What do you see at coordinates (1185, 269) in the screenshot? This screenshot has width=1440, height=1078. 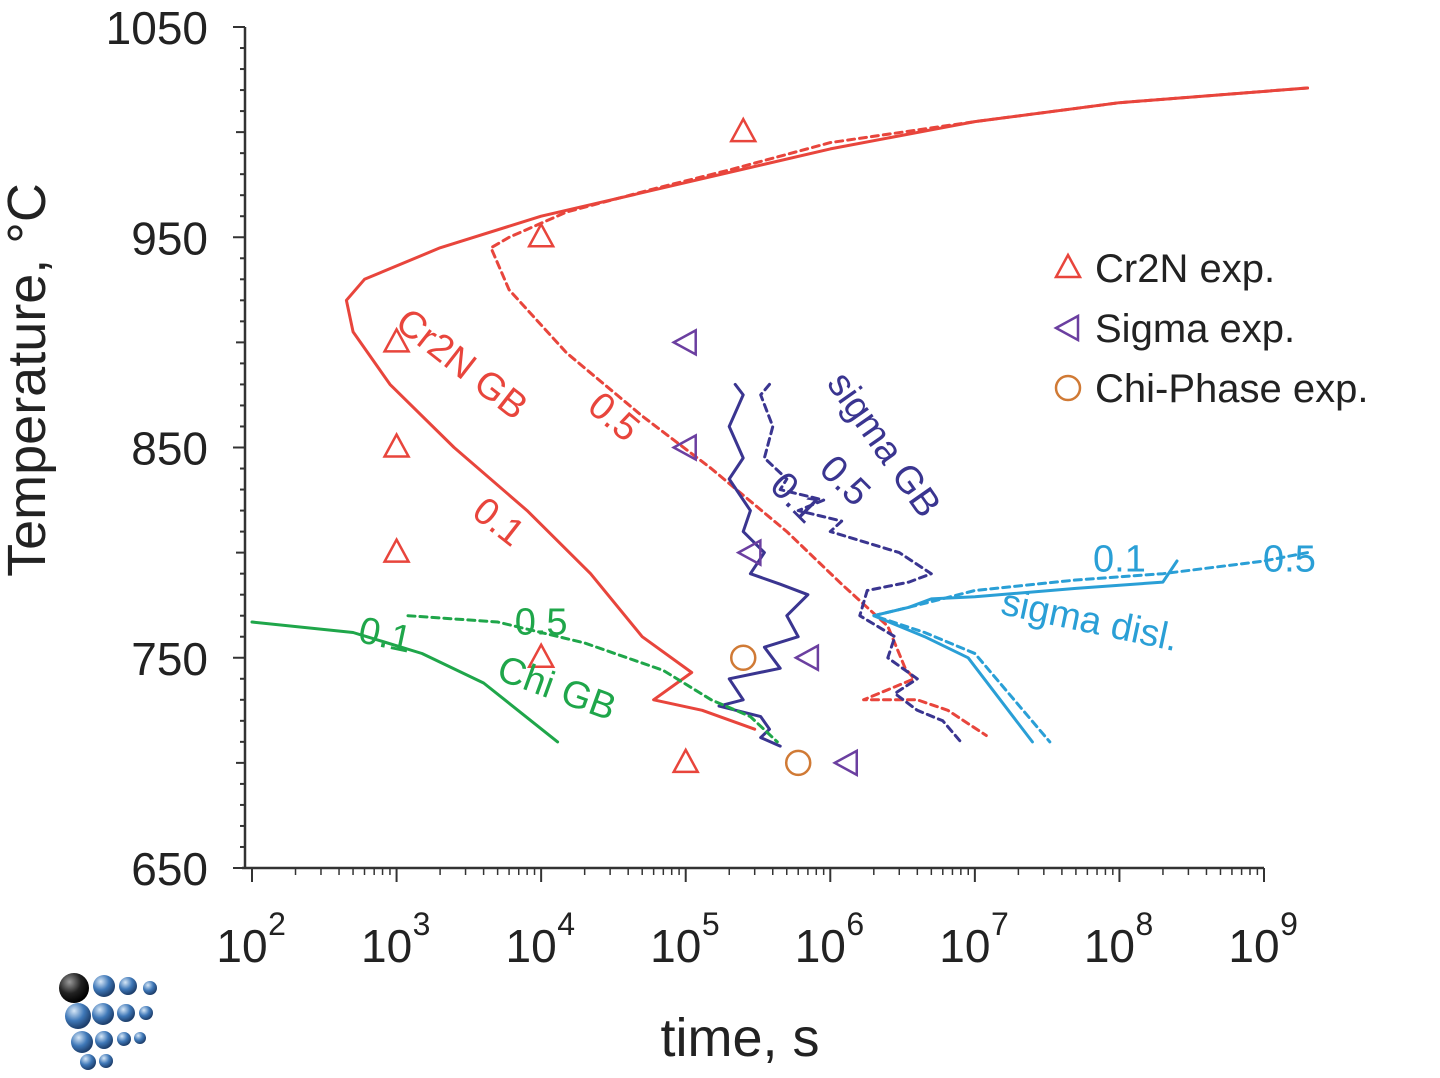 I see `legend-label: Cr2N exp.` at bounding box center [1185, 269].